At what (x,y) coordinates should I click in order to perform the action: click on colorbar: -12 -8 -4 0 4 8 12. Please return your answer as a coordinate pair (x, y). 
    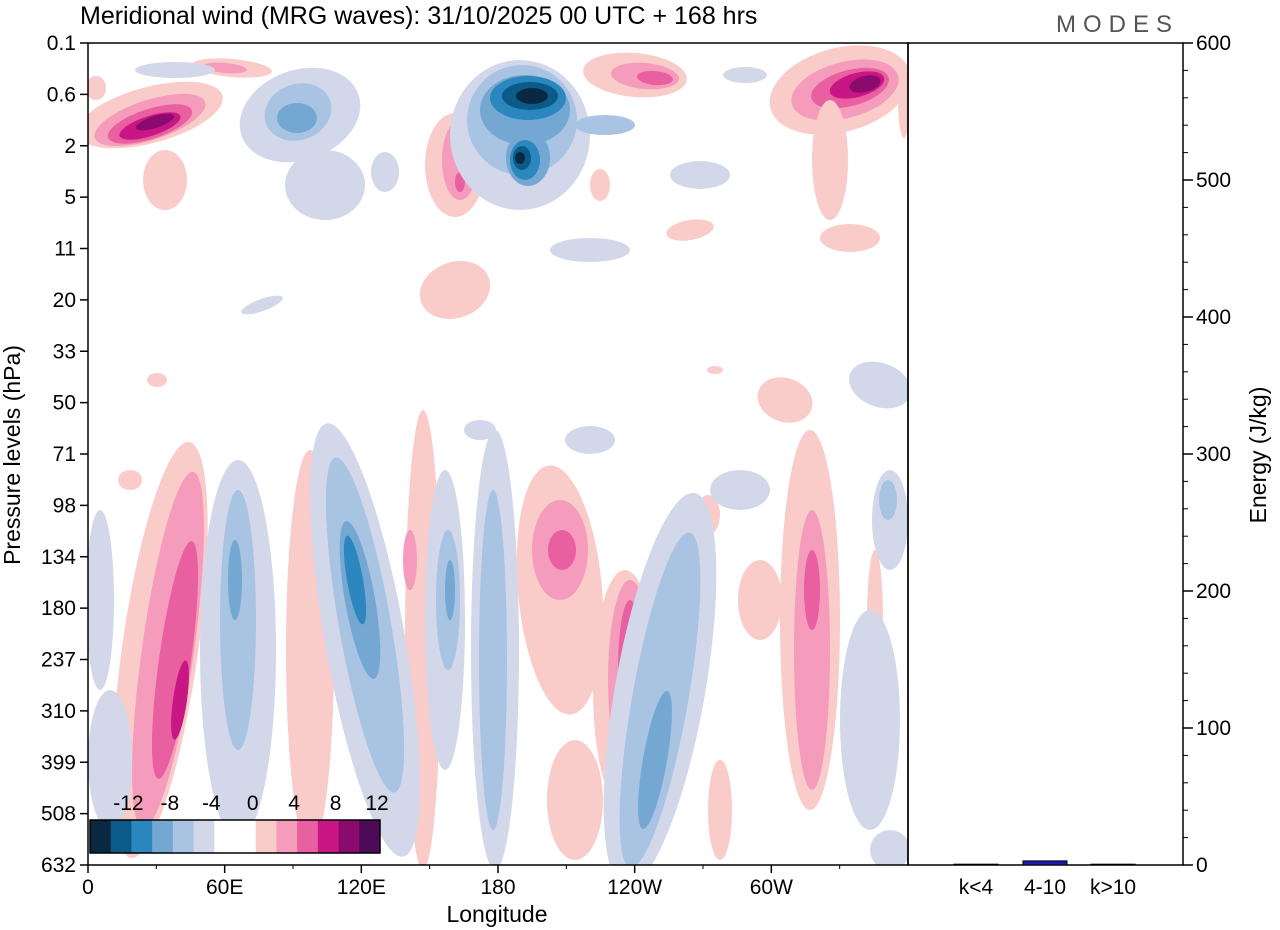
    Looking at the image, I should click on (239, 823).